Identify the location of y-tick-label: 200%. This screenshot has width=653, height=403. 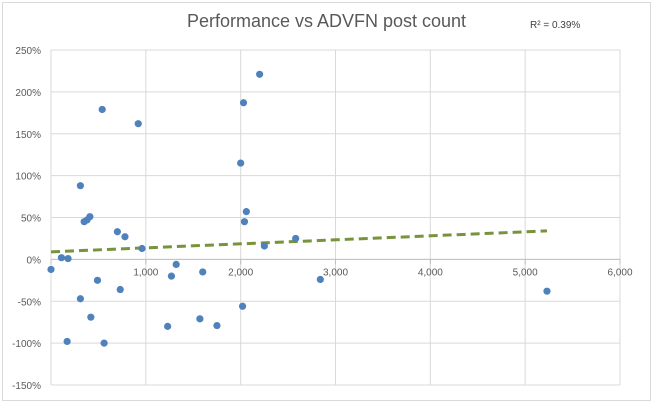
(28, 93).